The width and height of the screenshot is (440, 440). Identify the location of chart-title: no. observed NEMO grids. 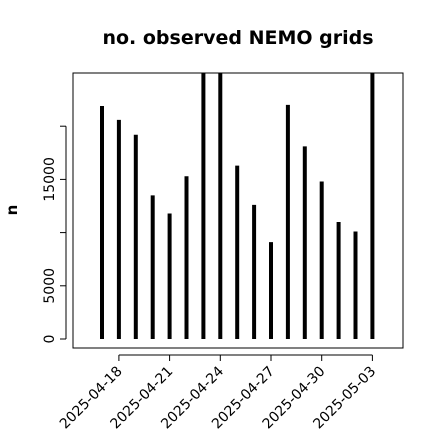
(237, 38).